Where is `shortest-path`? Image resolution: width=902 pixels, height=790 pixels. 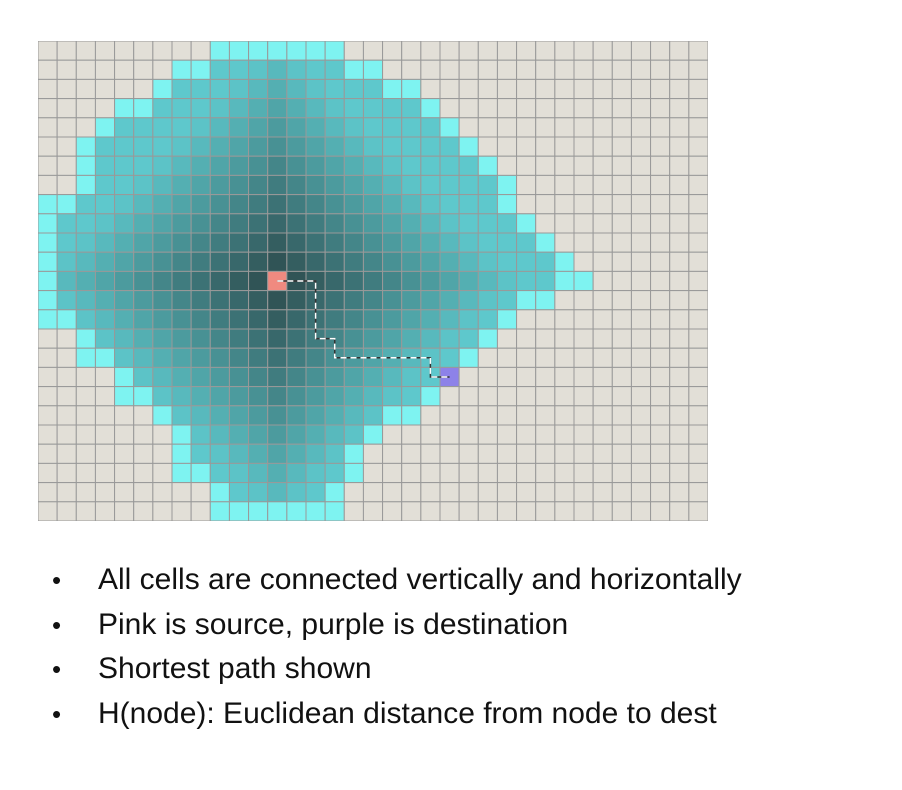
shortest-path is located at coordinates (363, 329).